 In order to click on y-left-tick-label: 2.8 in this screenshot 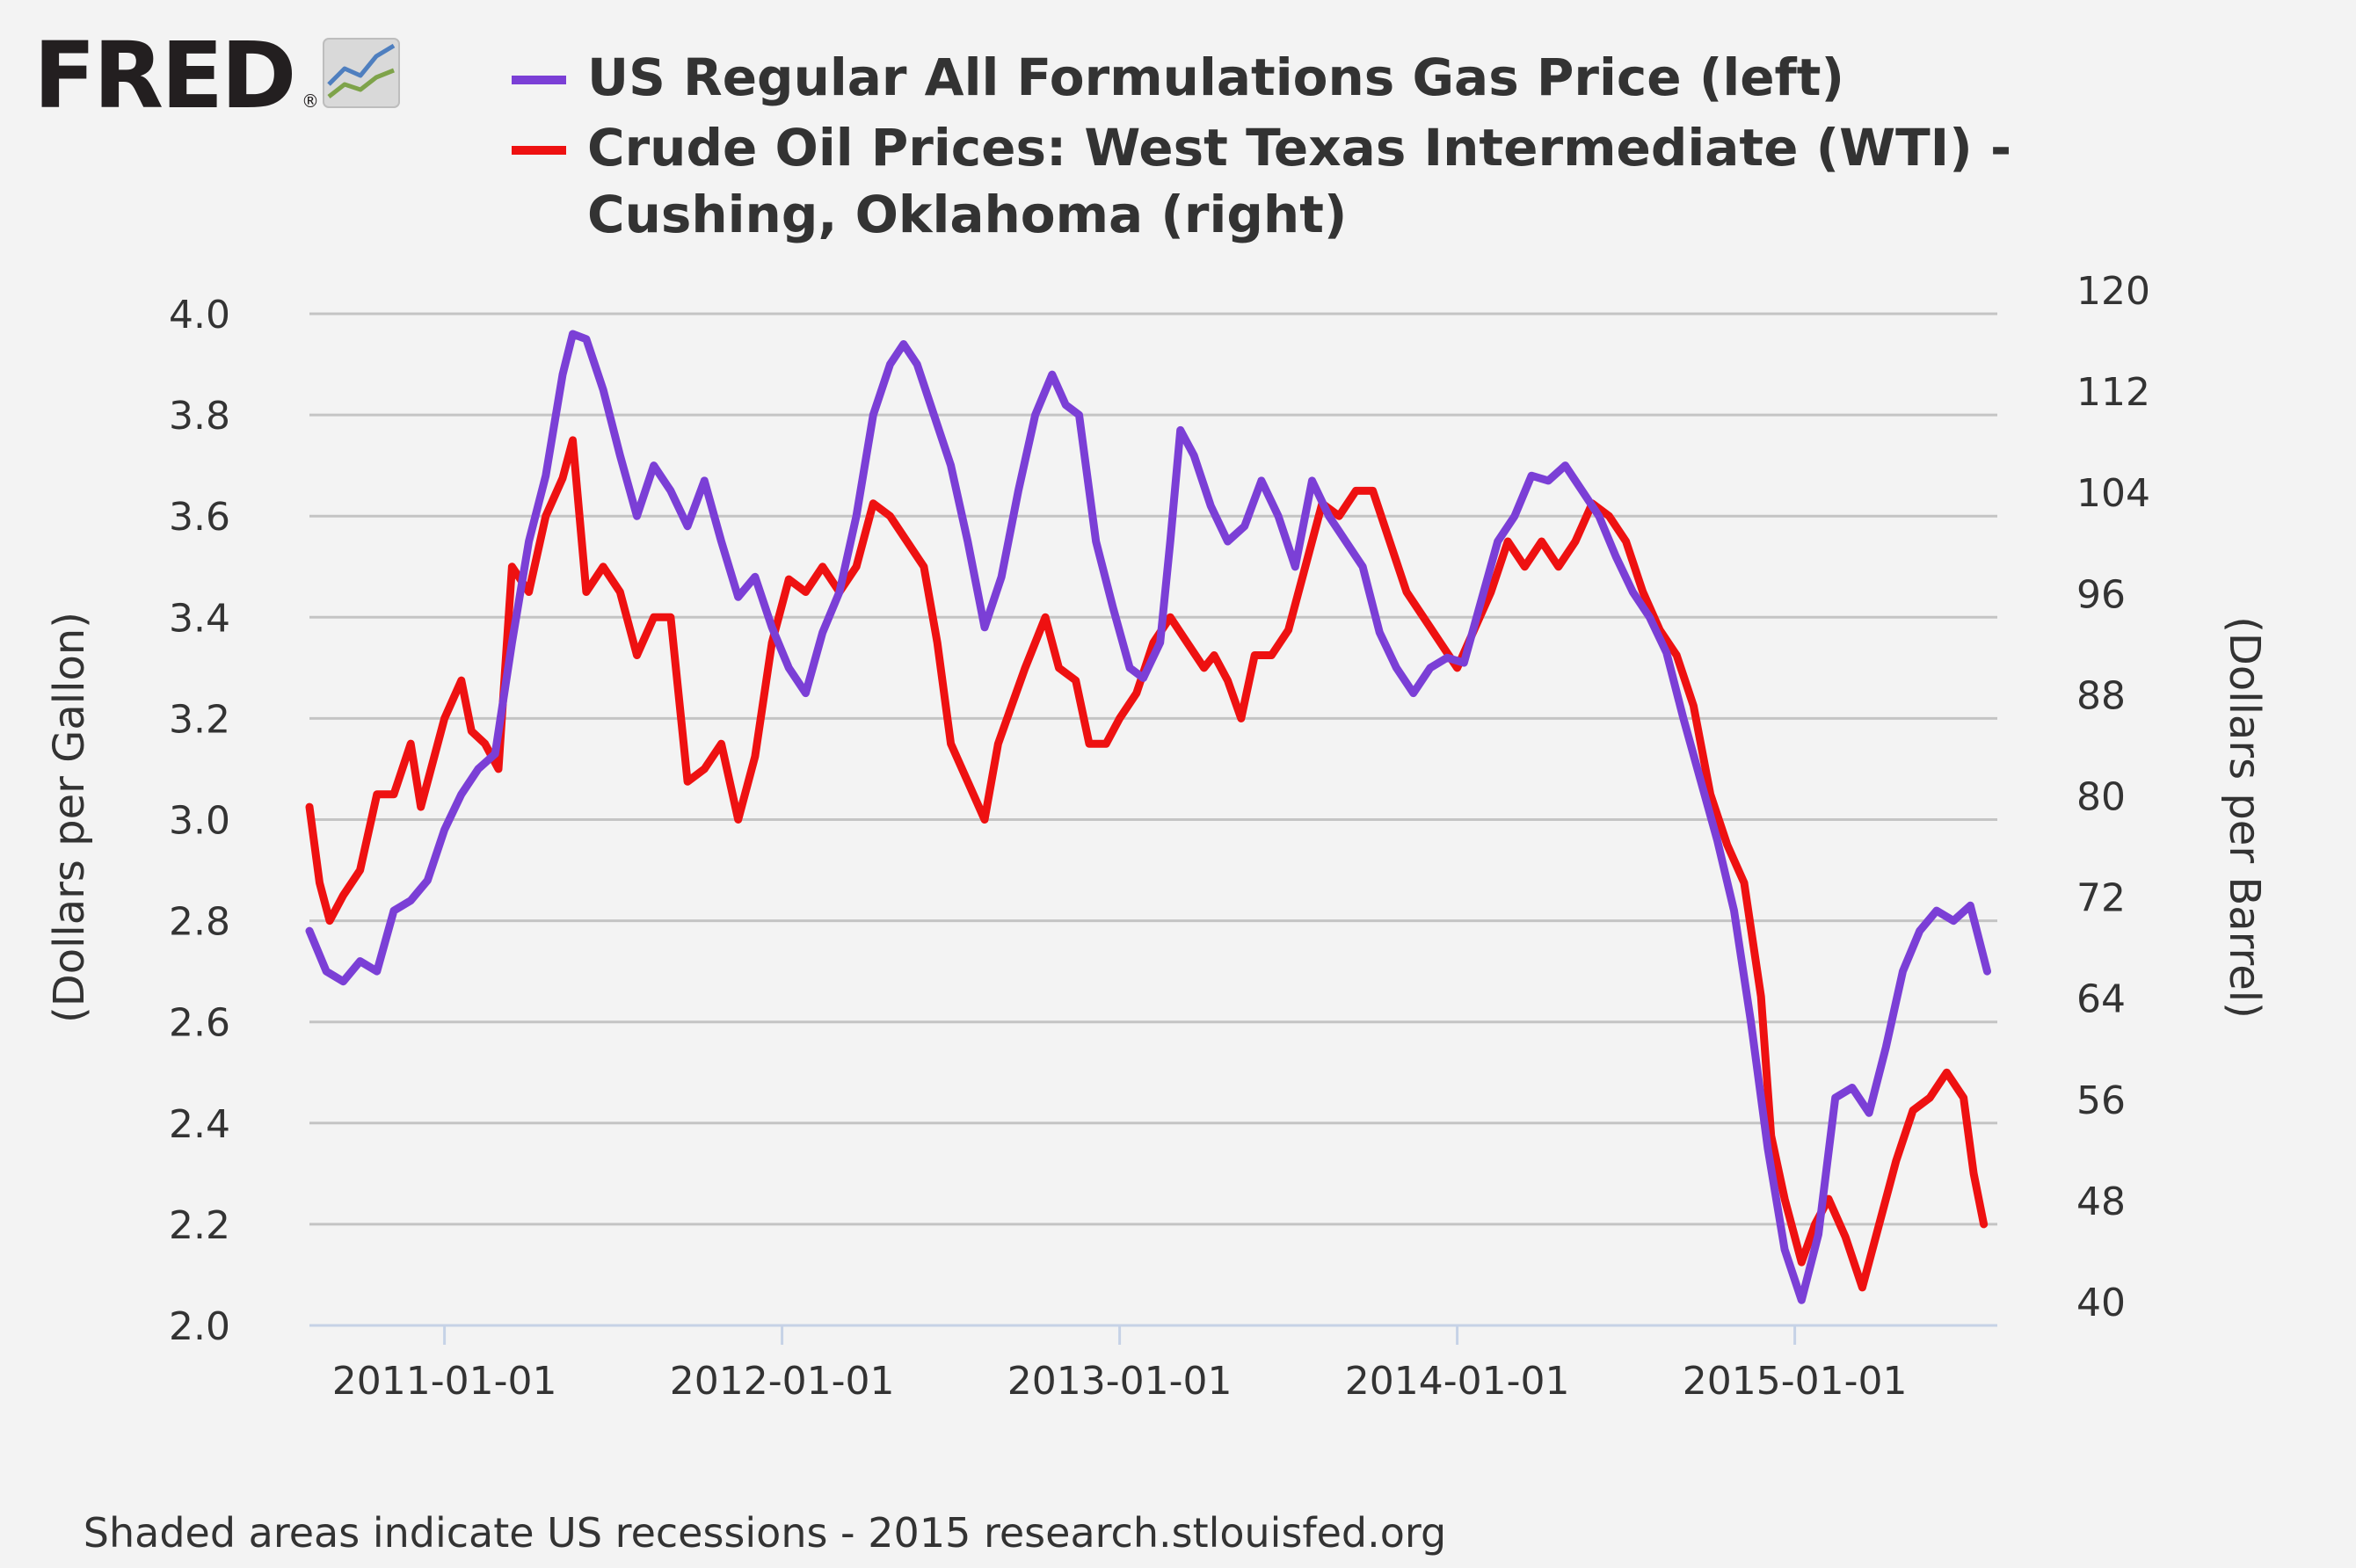, I will do `click(199, 922)`.